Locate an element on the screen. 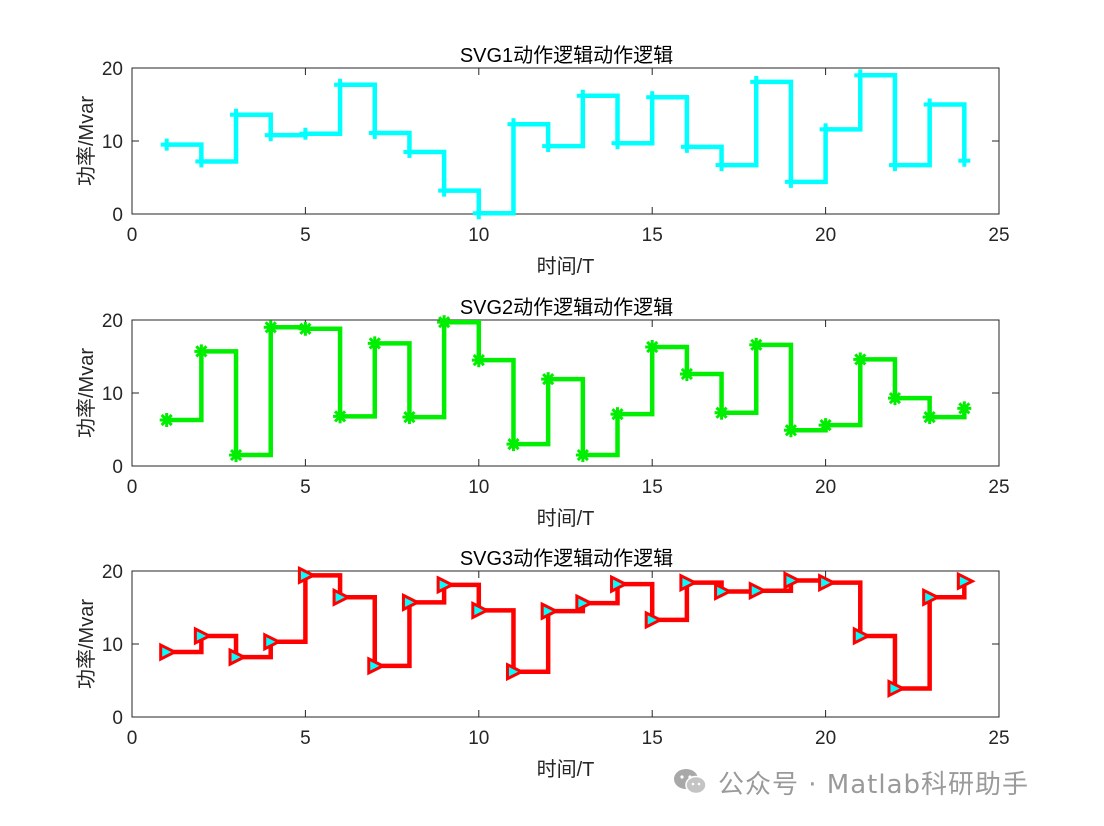 The width and height of the screenshot is (1104, 826). watermark: 公众号 · Matlab科研助手 is located at coordinates (882, 782).